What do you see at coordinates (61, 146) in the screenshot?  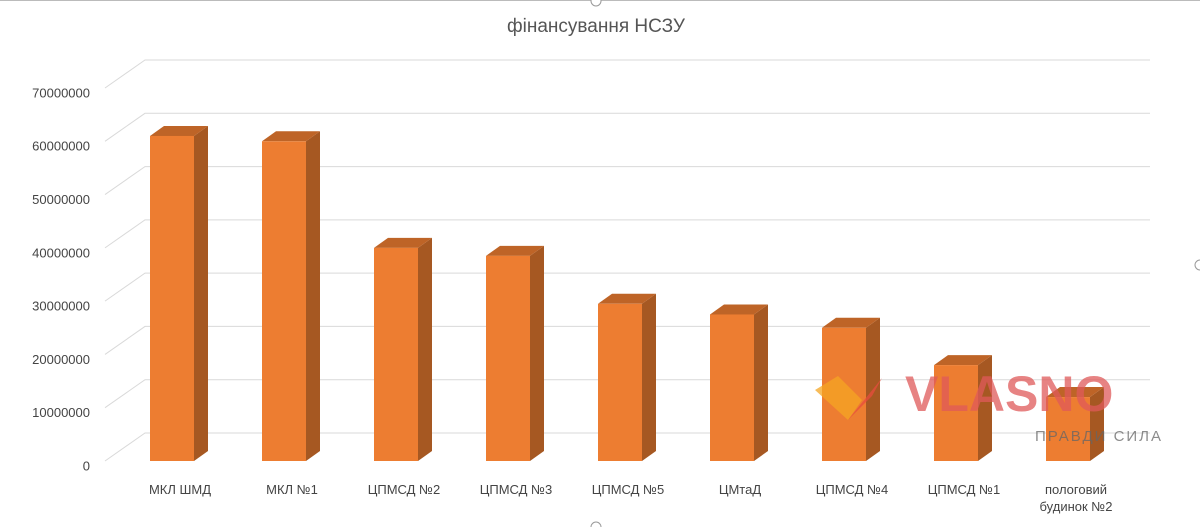 I see `y-tick-label: 60000000` at bounding box center [61, 146].